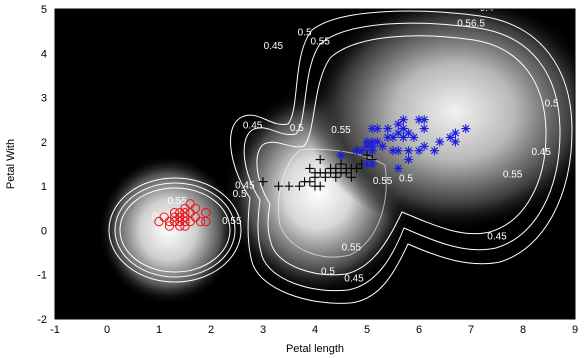 The image size is (588, 358). Describe the element at coordinates (575, 330) in the screenshot. I see `x-tick-label: 9` at that location.